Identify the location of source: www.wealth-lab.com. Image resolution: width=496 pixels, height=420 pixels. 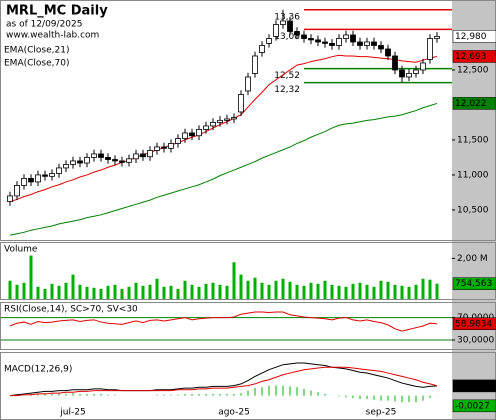
(52, 36).